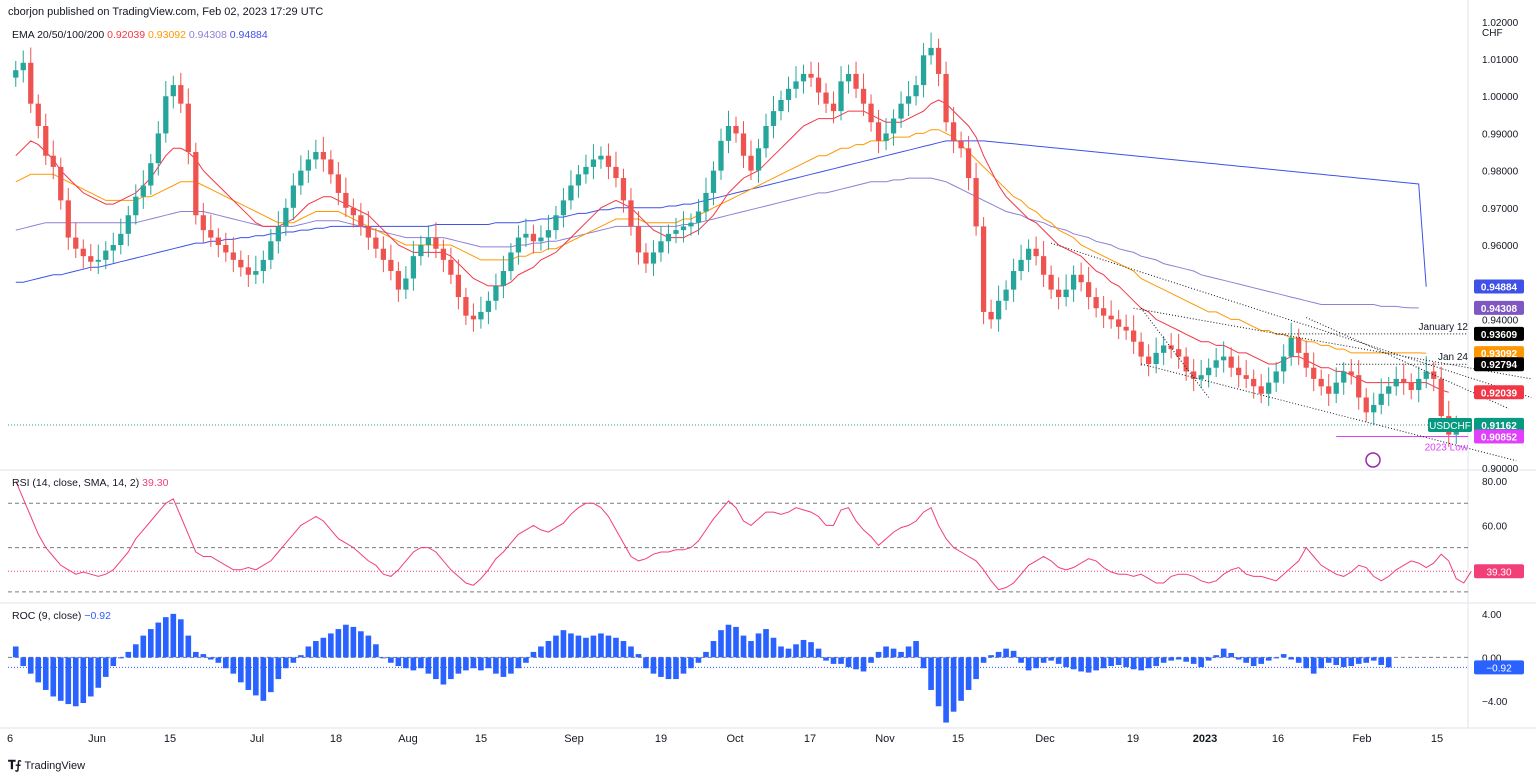 The height and width of the screenshot is (779, 1536). Describe the element at coordinates (1362, 739) in the screenshot. I see `time-tick: Feb` at that location.